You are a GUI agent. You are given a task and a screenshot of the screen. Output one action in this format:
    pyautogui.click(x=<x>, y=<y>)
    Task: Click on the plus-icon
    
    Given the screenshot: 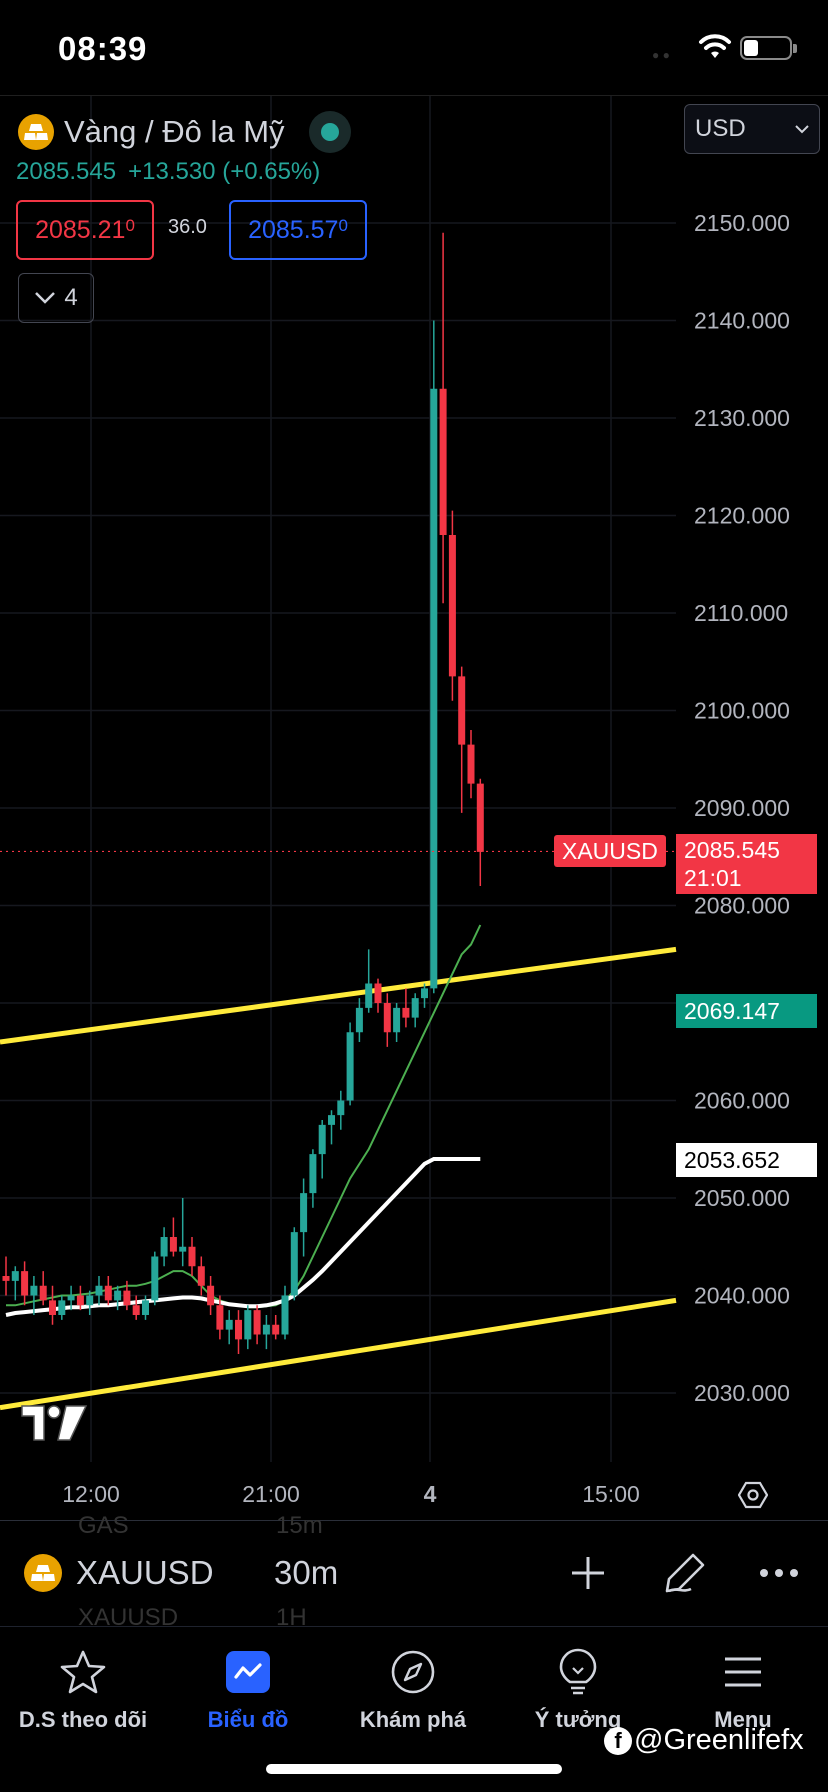 What is the action you would take?
    pyautogui.click(x=588, y=1573)
    